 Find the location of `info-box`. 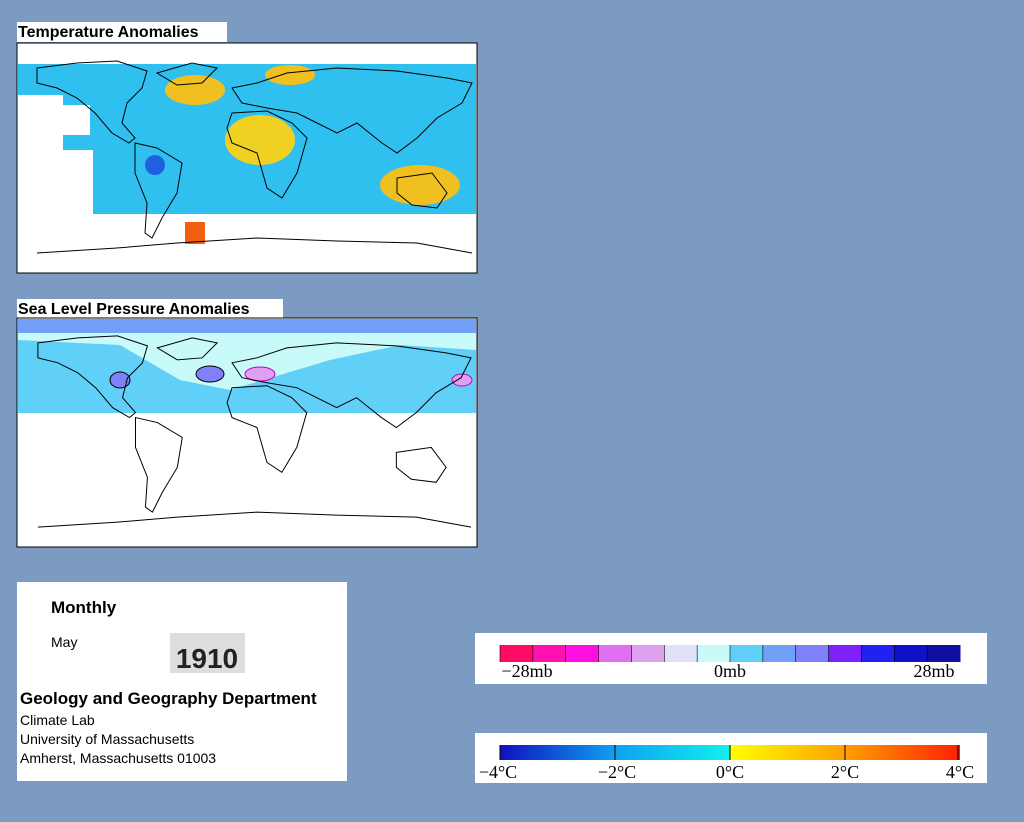

info-box is located at coordinates (182, 681).